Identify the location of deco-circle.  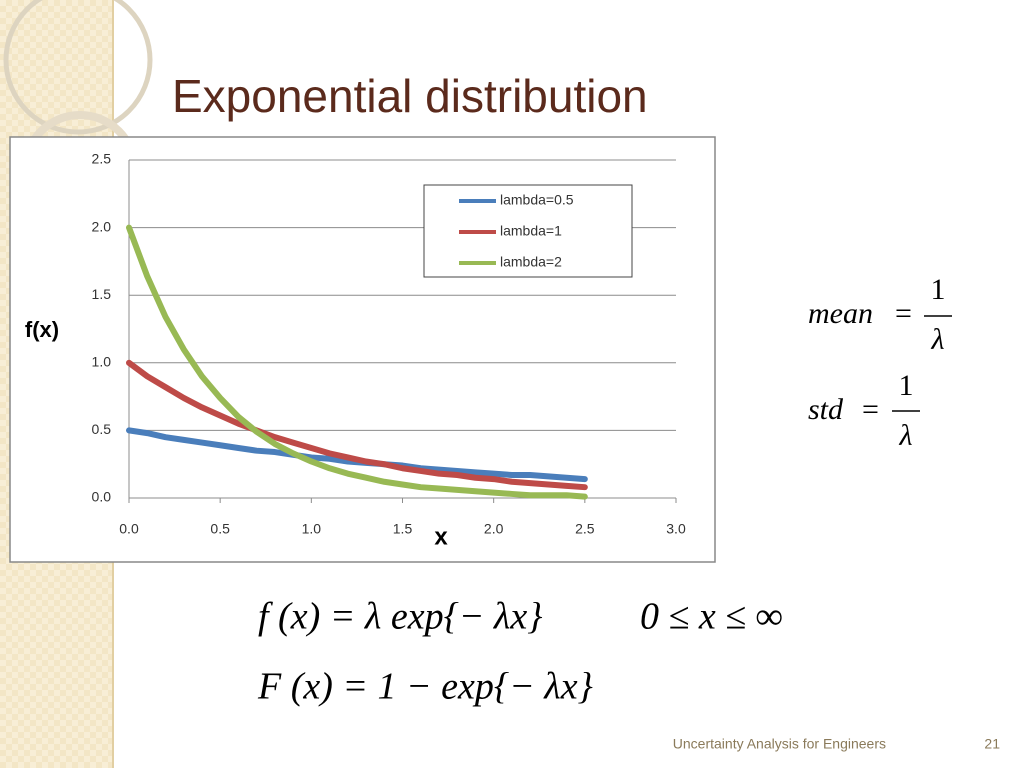
(78, 67).